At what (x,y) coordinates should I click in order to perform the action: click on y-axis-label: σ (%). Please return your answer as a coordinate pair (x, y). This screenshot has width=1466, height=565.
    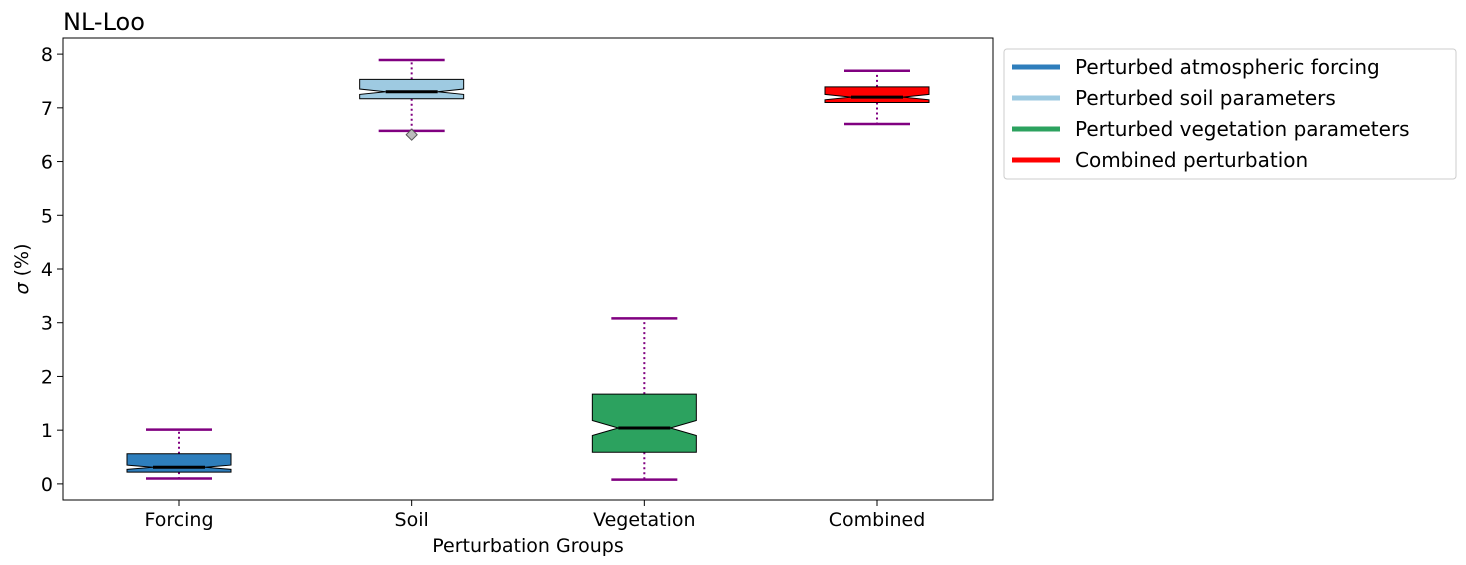
    Looking at the image, I should click on (22, 269).